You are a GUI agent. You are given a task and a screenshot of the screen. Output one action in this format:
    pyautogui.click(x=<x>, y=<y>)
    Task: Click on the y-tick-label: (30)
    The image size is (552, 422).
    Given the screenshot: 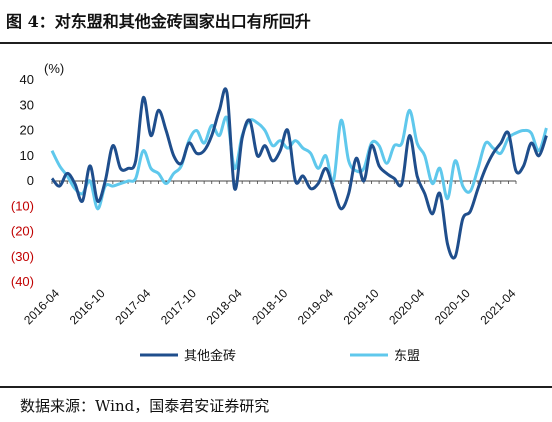 What is the action you would take?
    pyautogui.click(x=22, y=256)
    